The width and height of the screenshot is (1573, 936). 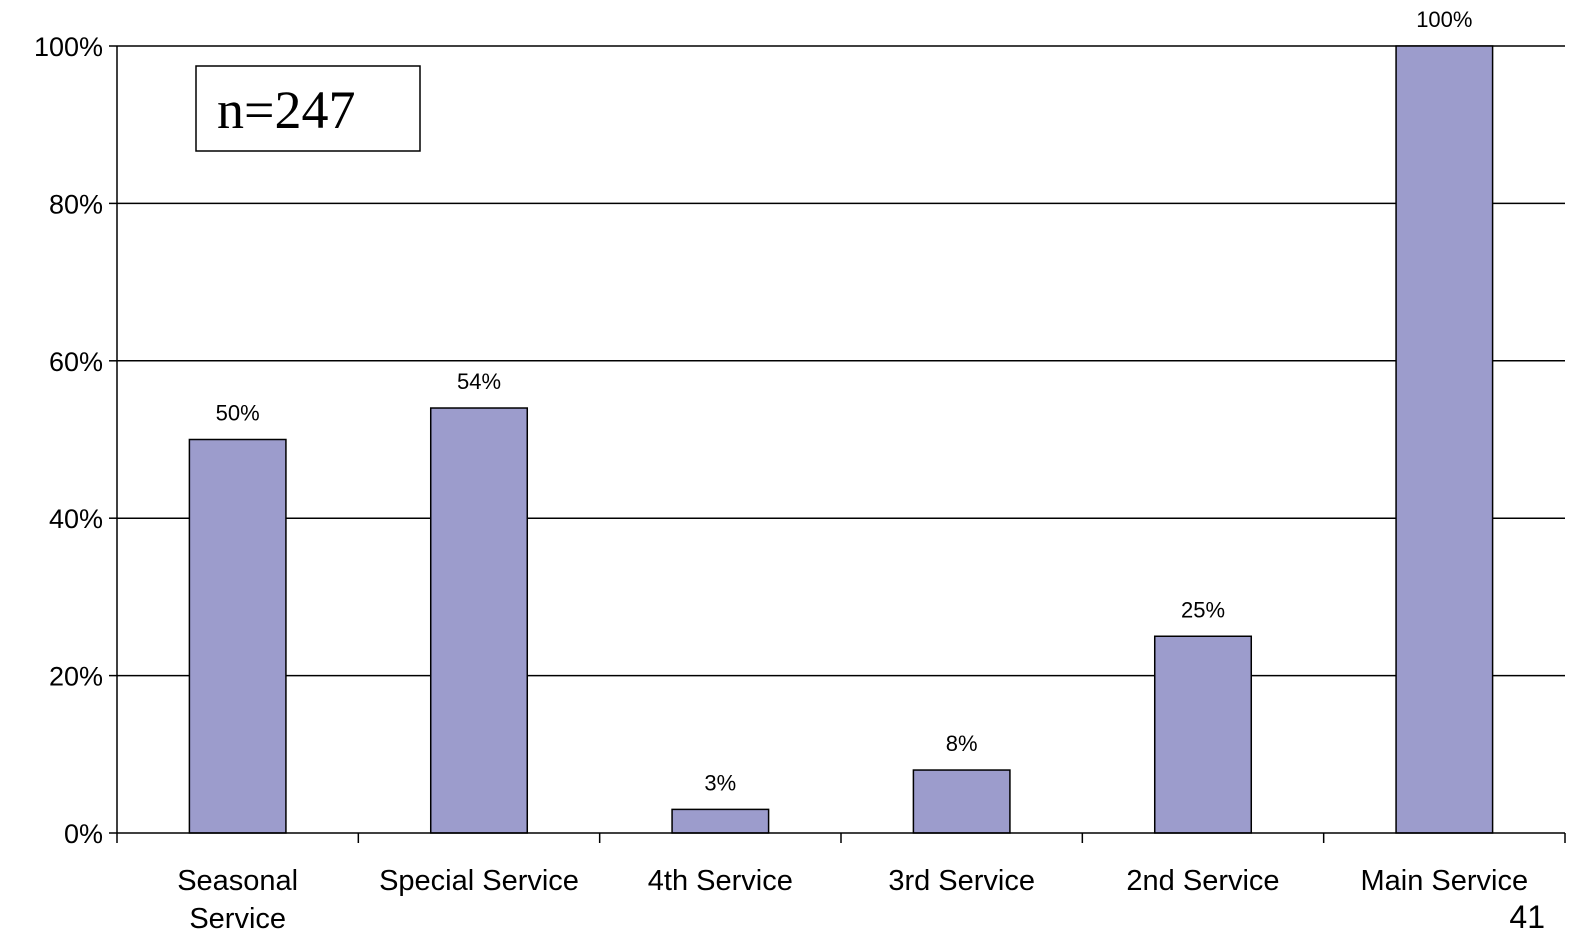 I want to click on x-tick-label: Special Service, so click(x=479, y=881).